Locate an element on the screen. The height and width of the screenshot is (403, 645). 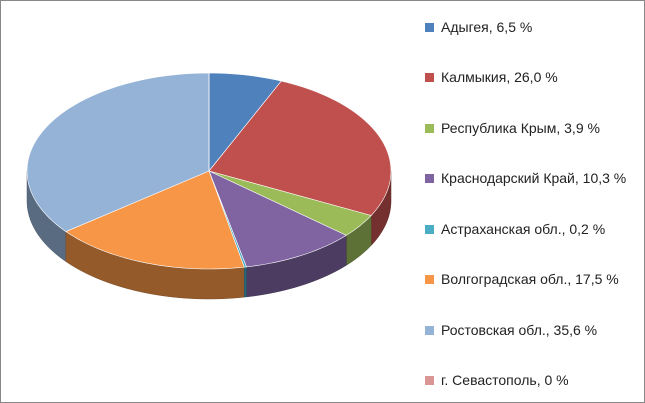
legend-item: Адыгея, 6,5 % is located at coordinates (528, 27).